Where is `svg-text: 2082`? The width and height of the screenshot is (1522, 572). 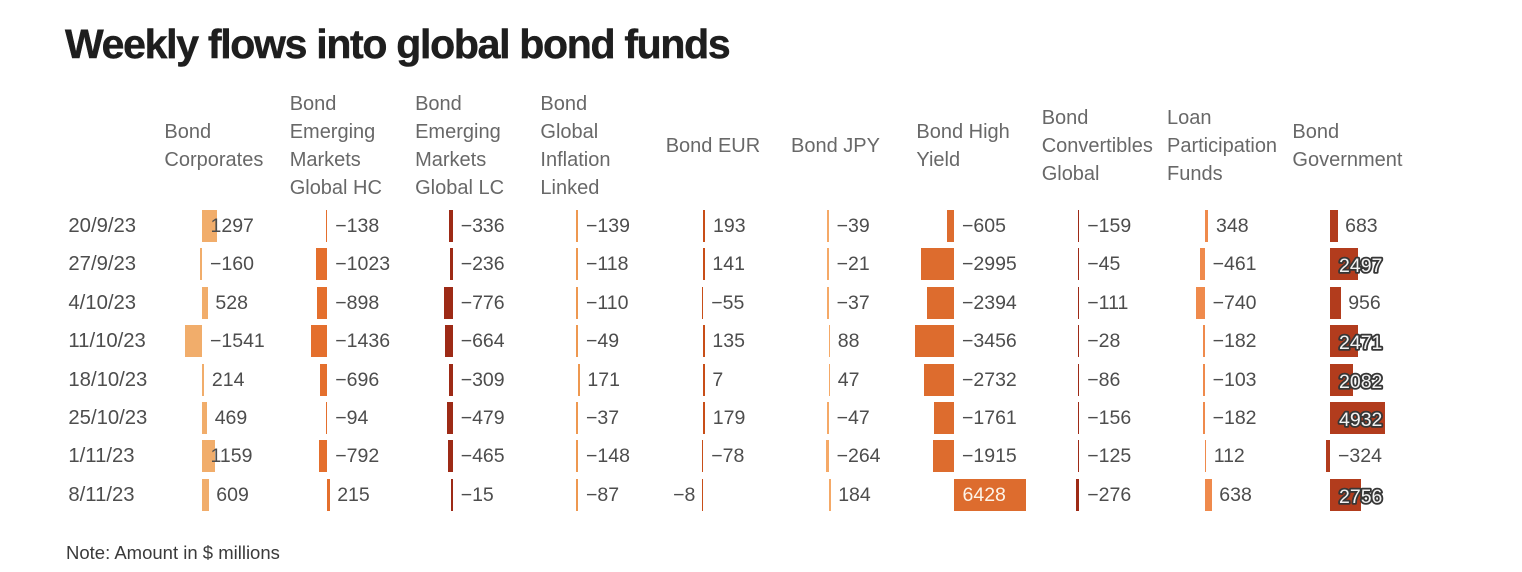 svg-text: 2082 is located at coordinates (1360, 381).